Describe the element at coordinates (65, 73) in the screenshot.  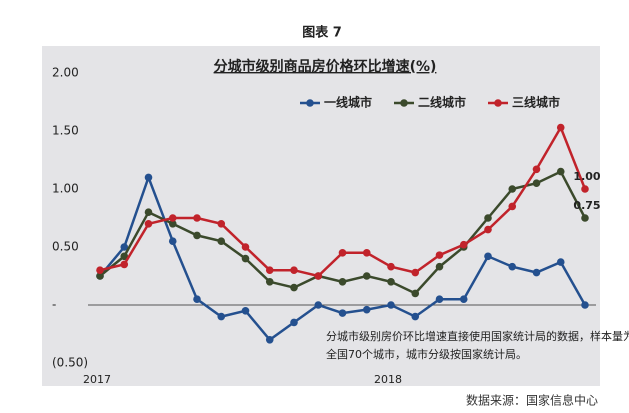
I see `y-tick-label: 2.00` at that location.